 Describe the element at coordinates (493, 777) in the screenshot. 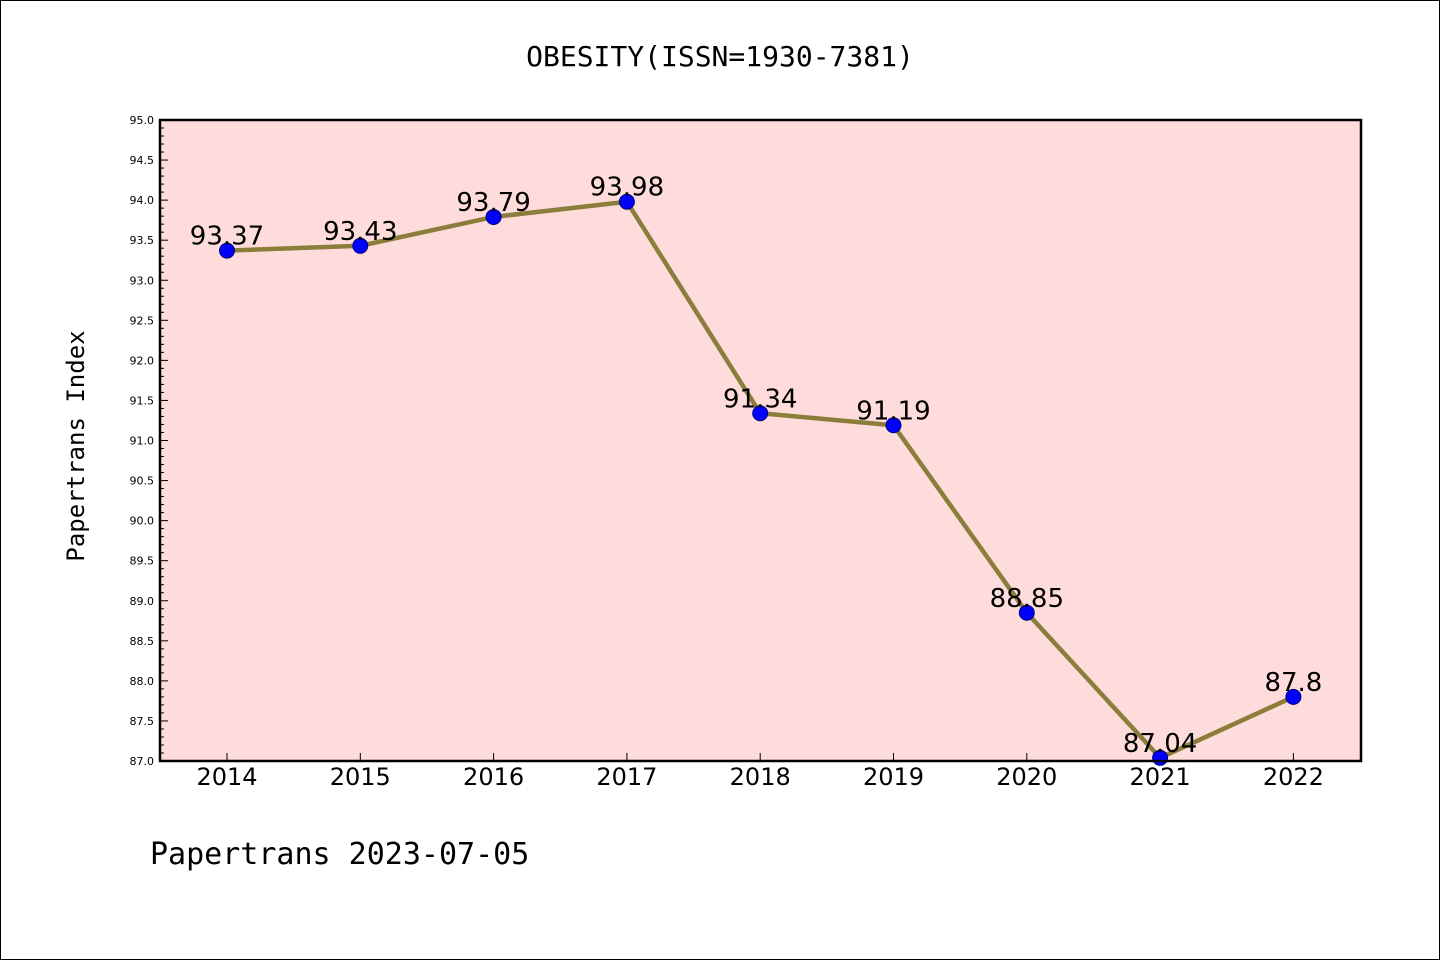

I see `x-tick-label: 2016` at that location.